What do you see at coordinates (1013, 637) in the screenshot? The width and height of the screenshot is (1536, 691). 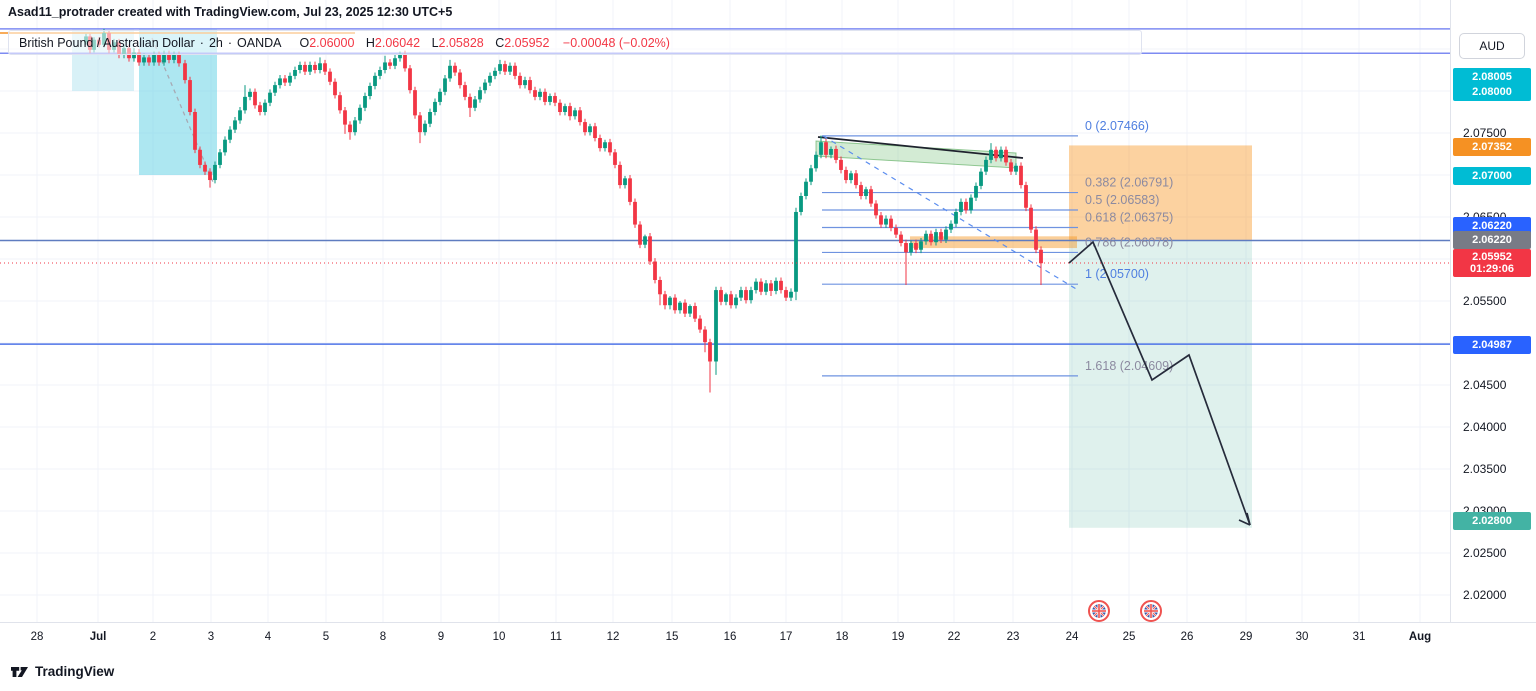 I see `time-tick: 23` at bounding box center [1013, 637].